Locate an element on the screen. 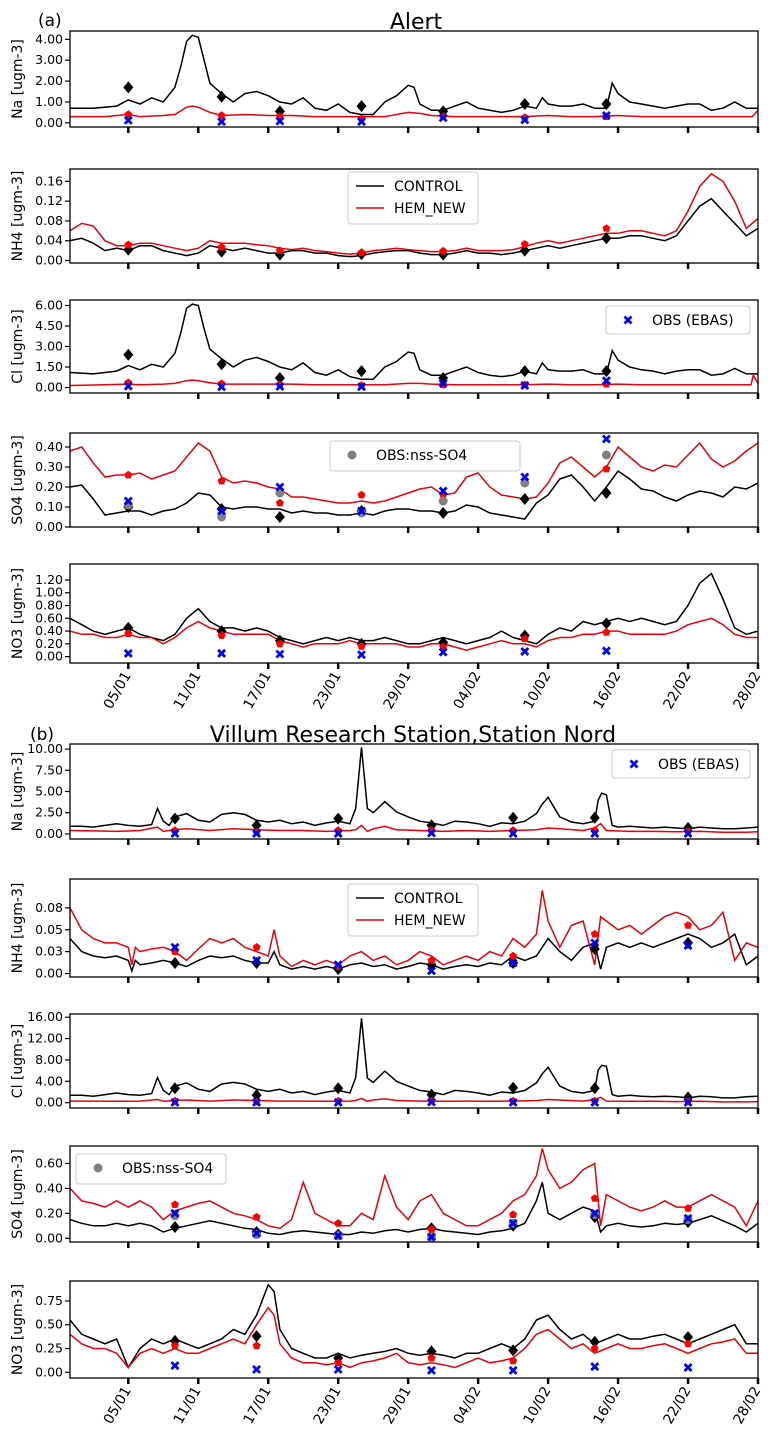 This screenshot has width=768, height=1429. y-tick-label: 2.00 is located at coordinates (49, 80).